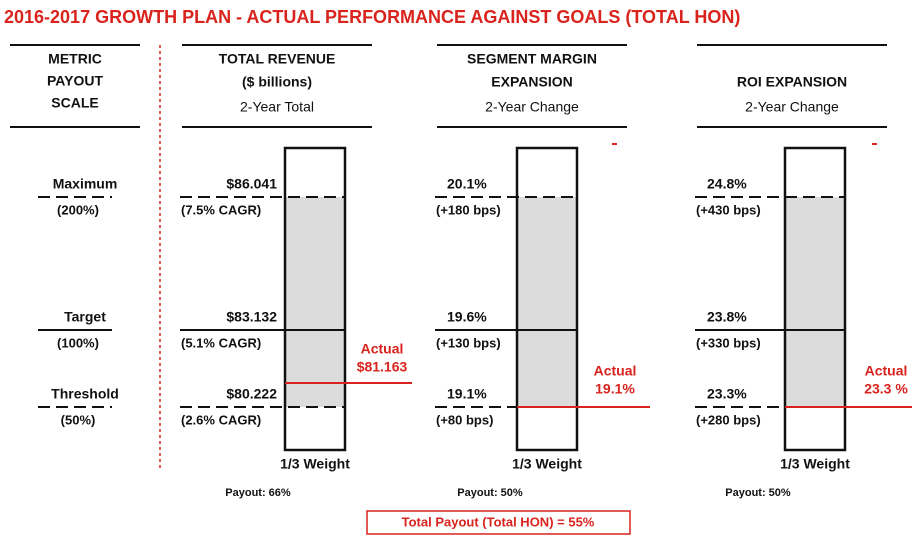 This screenshot has width=920, height=536. Describe the element at coordinates (75, 59) in the screenshot. I see `scale-heading: METRIC` at that location.